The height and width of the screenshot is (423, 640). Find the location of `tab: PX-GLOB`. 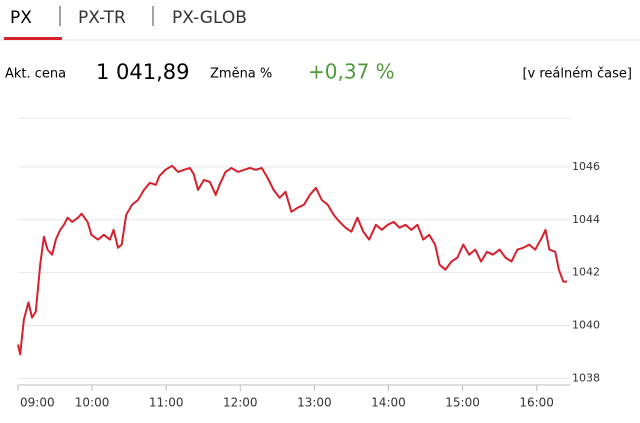

tab: PX-GLOB is located at coordinates (209, 18).